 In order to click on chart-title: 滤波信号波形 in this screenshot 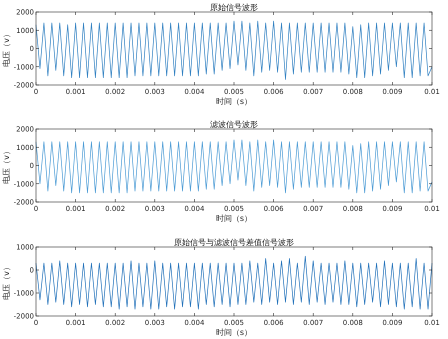, I will do `click(234, 124)`.